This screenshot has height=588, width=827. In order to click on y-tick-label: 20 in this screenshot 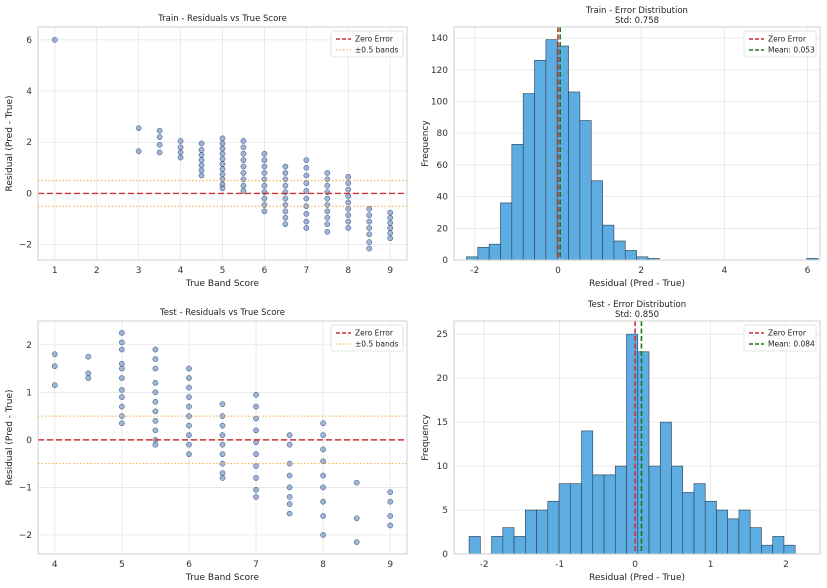, I will do `click(443, 379)`.